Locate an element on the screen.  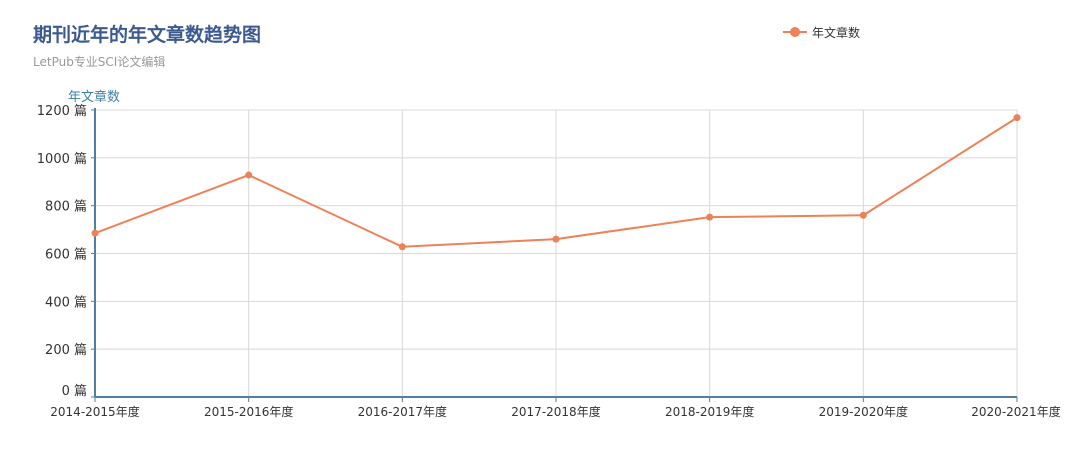
y-tick-label: 600 篇 is located at coordinates (66, 255).